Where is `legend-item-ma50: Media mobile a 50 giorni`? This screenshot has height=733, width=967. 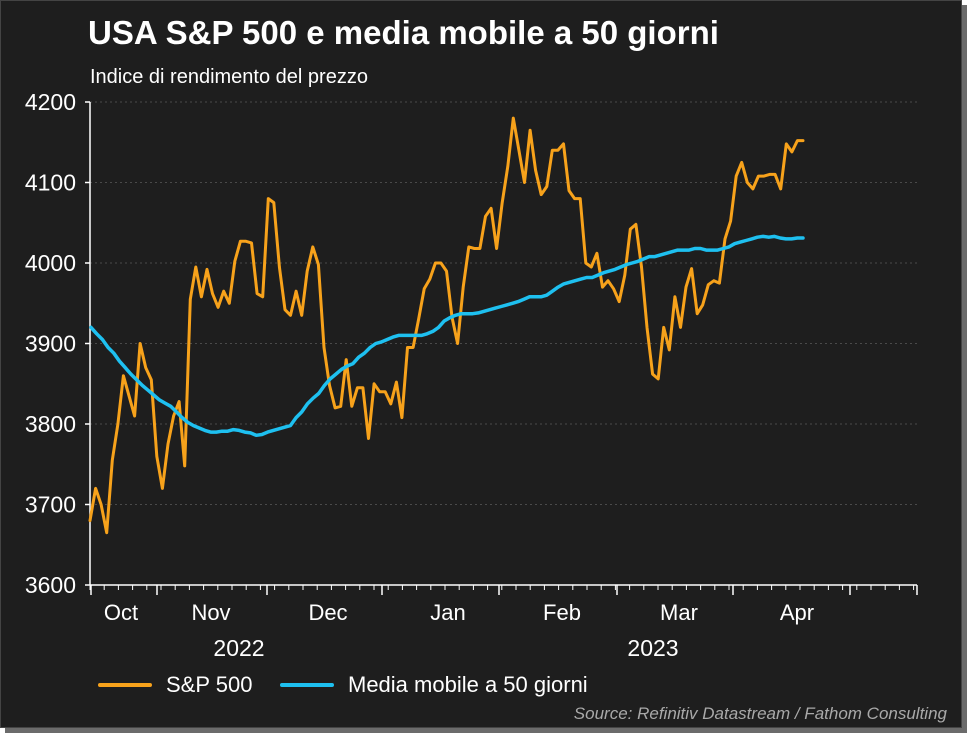
legend-item-ma50: Media mobile a 50 giorni is located at coordinates (434, 685).